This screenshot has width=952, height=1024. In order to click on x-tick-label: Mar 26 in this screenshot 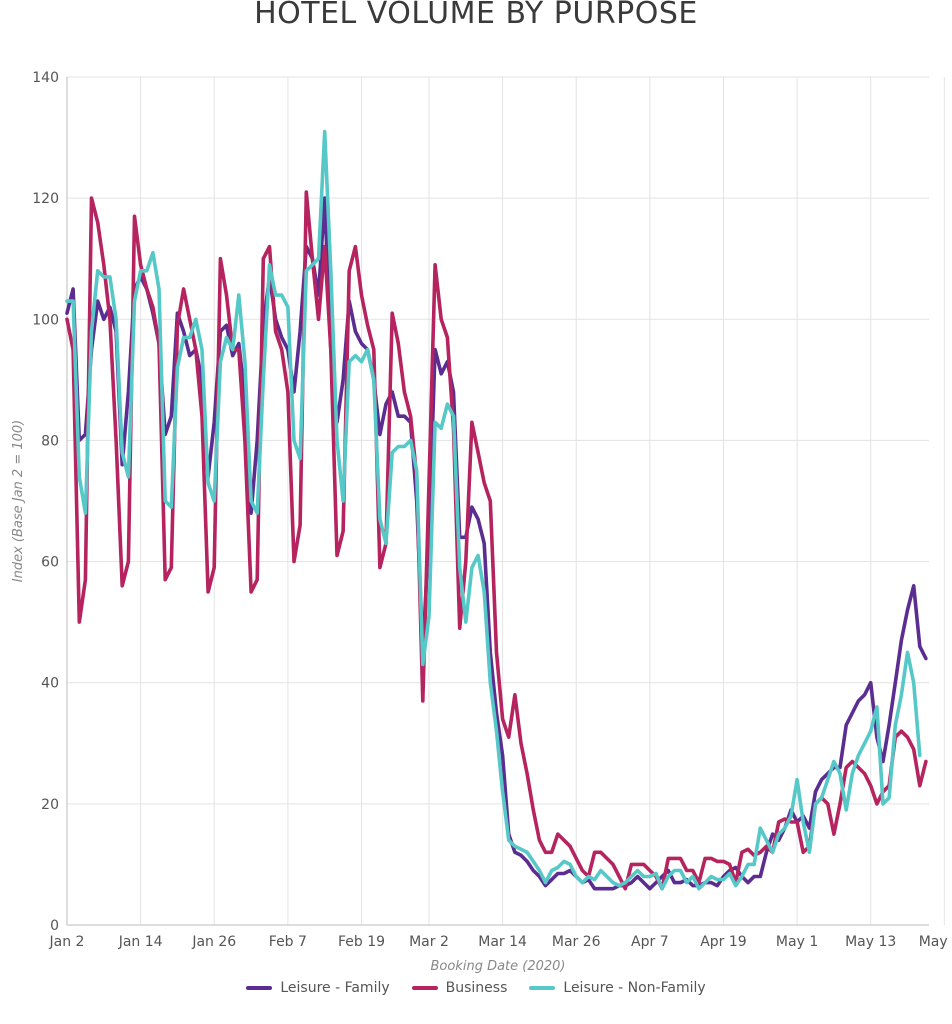, I will do `click(576, 942)`.